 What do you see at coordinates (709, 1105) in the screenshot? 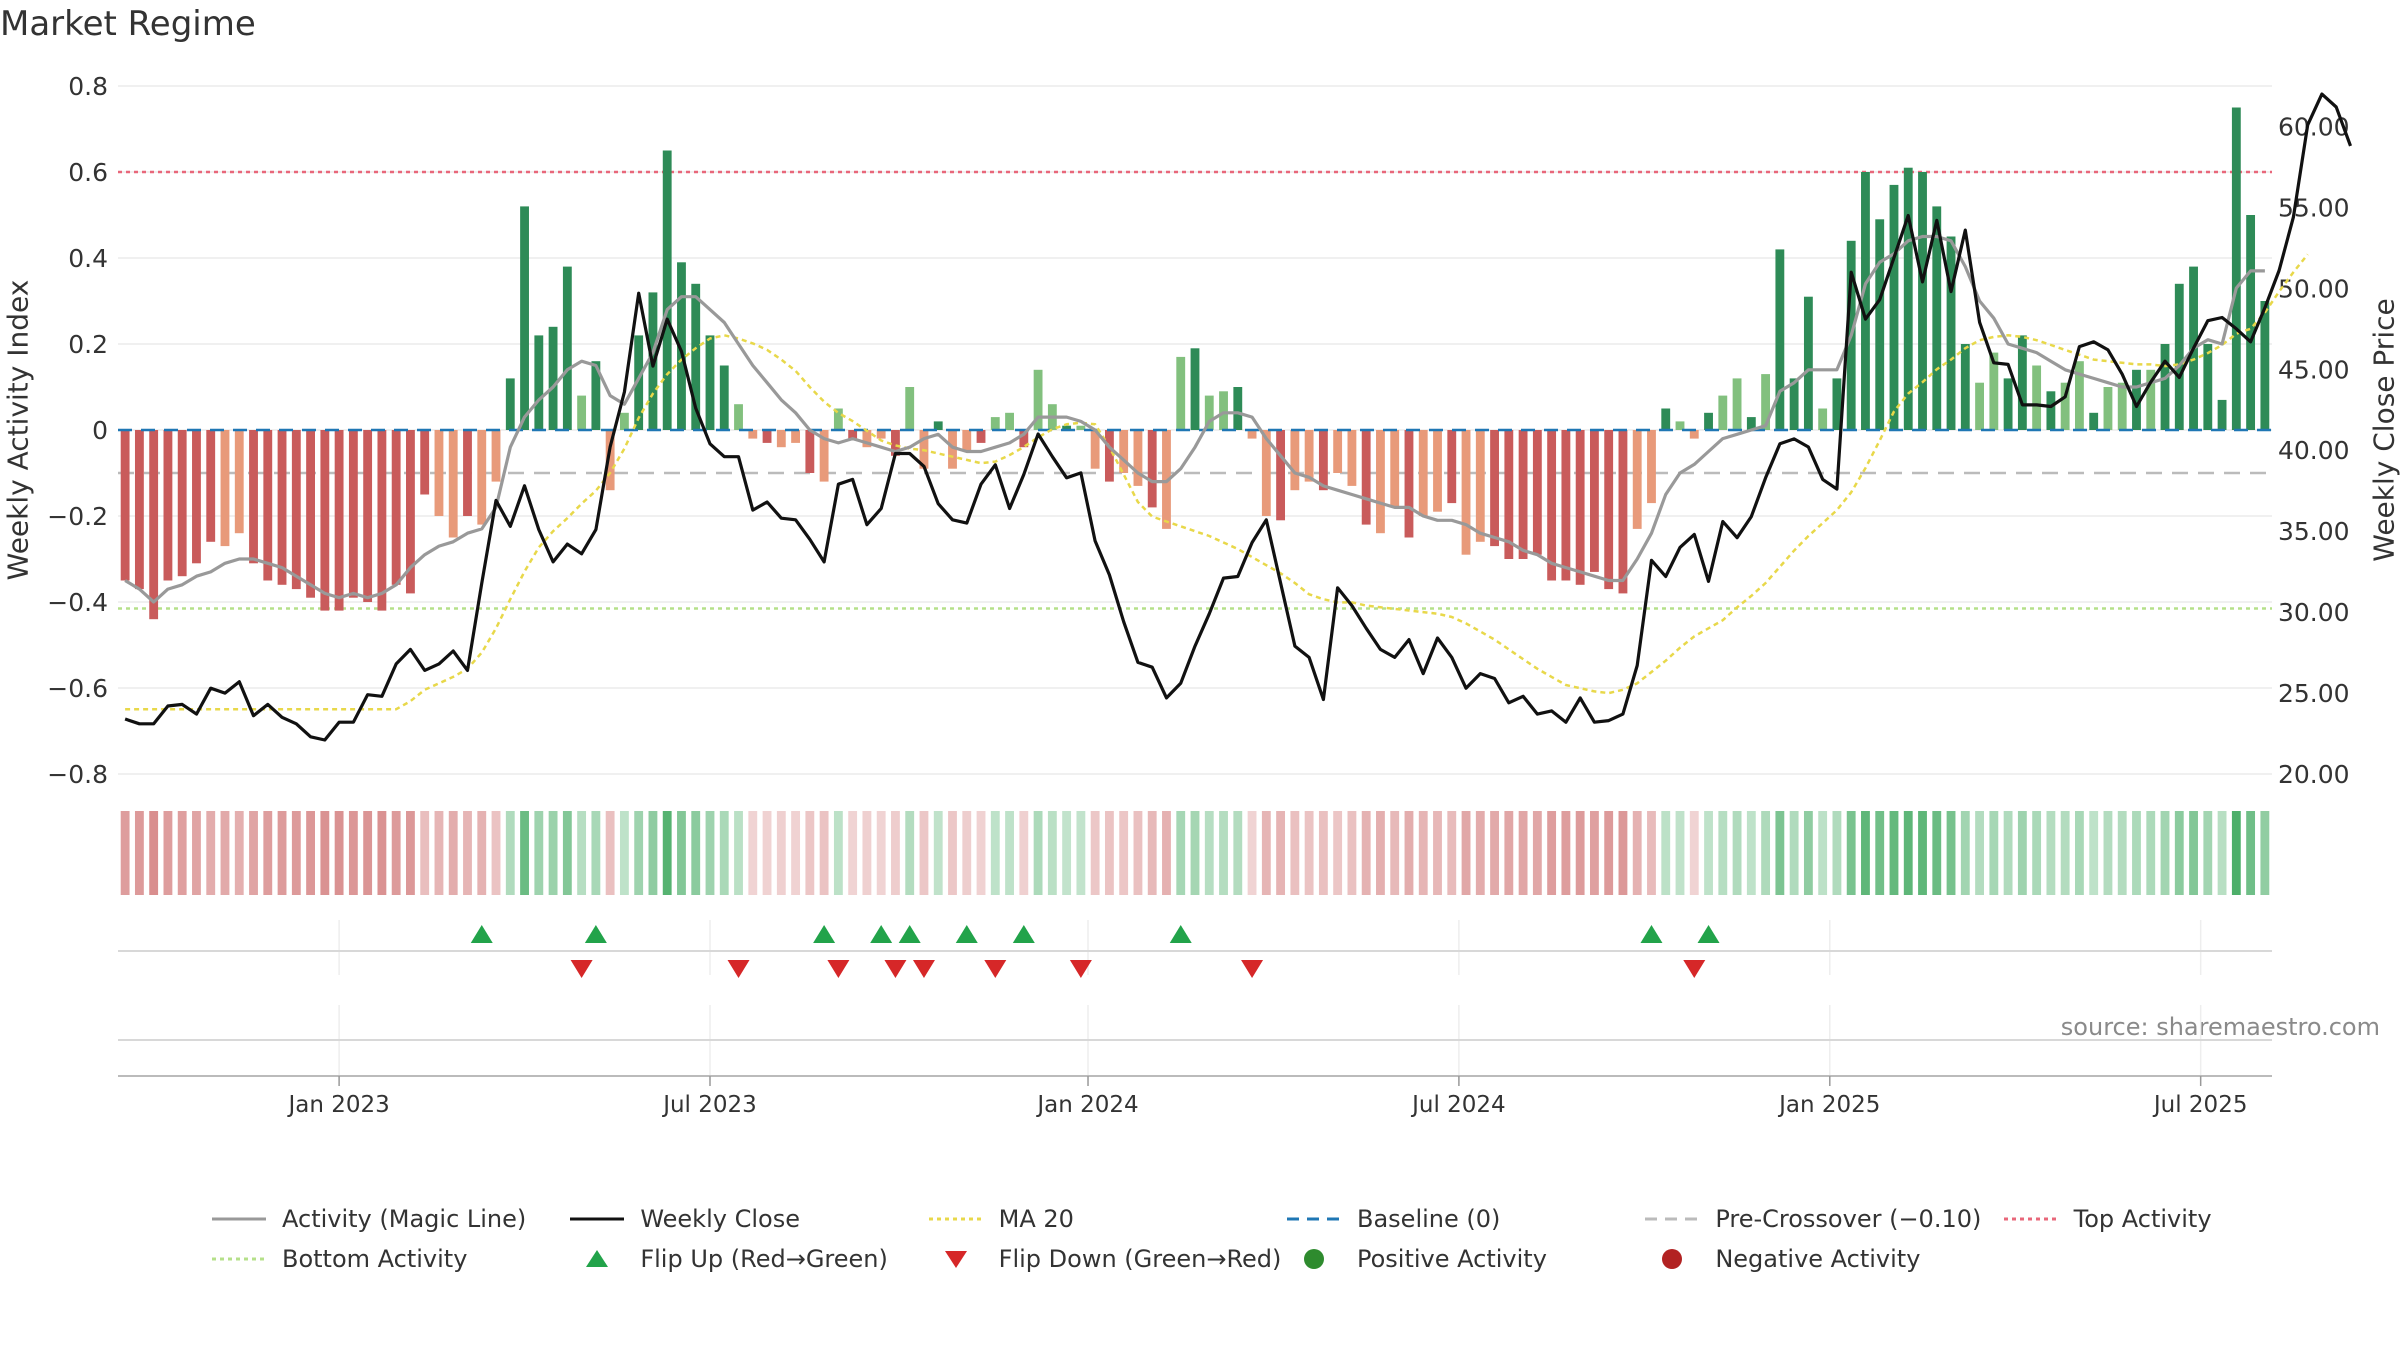
I see `x-tick-label: Jul 2023` at bounding box center [709, 1105].